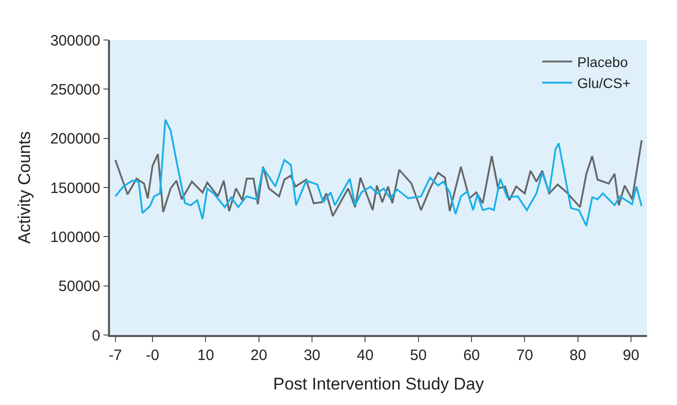 The image size is (677, 405). What do you see at coordinates (378, 384) in the screenshot?
I see `x-axis-title: Post Intervention Study Day` at bounding box center [378, 384].